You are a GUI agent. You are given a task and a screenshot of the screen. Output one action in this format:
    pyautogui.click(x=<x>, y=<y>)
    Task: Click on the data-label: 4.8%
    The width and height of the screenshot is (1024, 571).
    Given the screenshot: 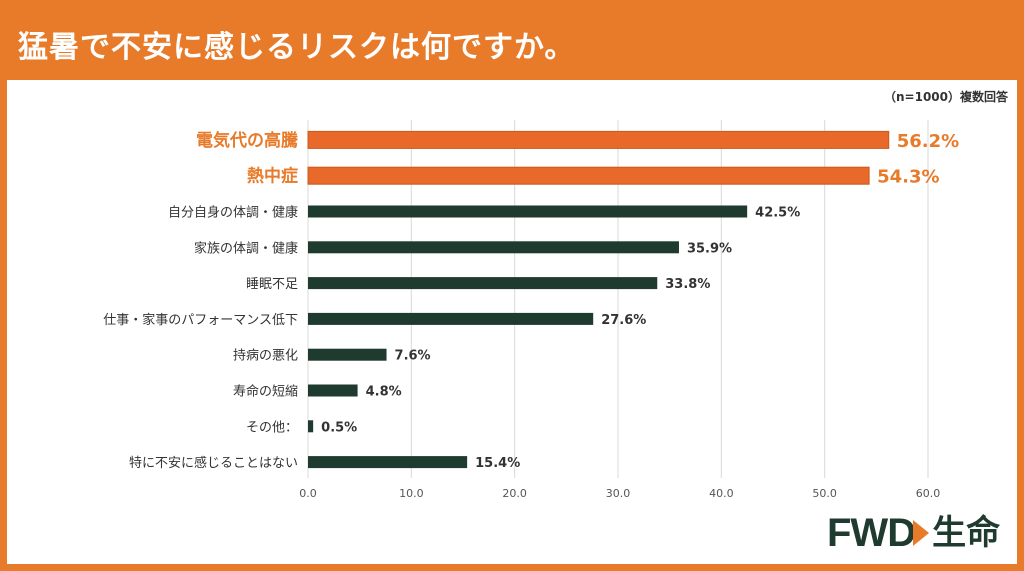 What is the action you would take?
    pyautogui.click(x=384, y=392)
    